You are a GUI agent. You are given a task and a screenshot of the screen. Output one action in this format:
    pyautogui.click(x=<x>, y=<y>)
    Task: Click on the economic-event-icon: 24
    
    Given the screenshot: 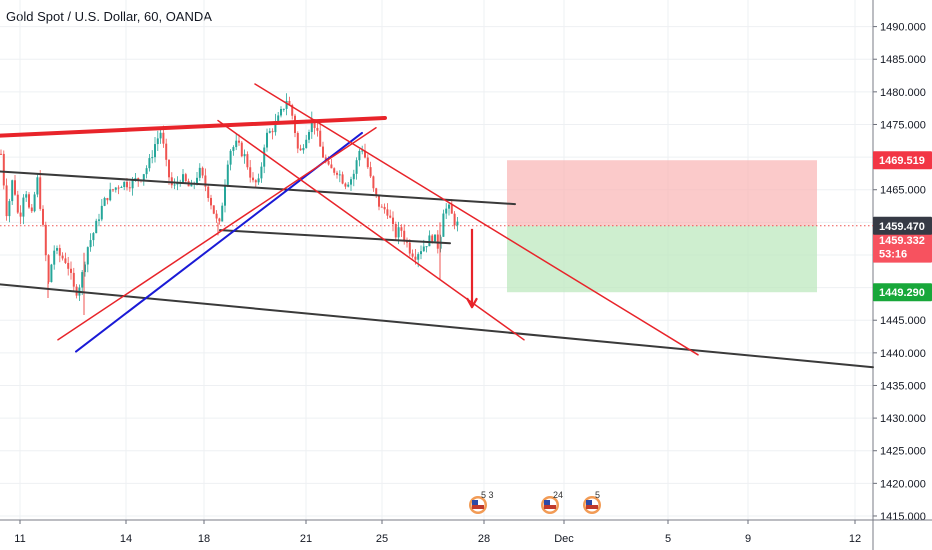 What is the action you would take?
    pyautogui.click(x=552, y=502)
    